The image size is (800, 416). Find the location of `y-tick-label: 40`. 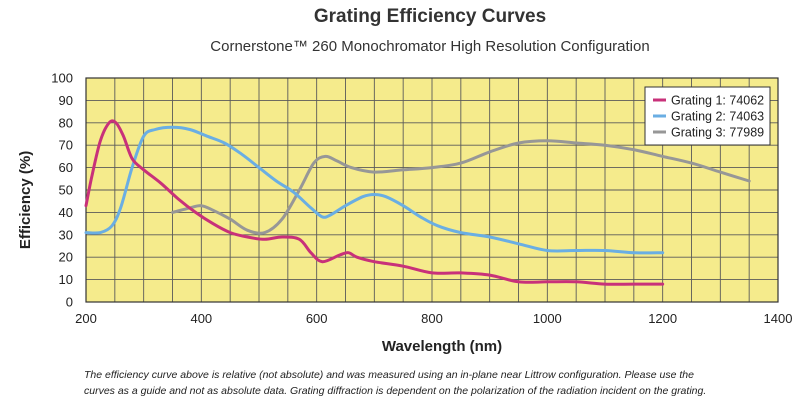

y-tick-label: 40 is located at coordinates (66, 212).